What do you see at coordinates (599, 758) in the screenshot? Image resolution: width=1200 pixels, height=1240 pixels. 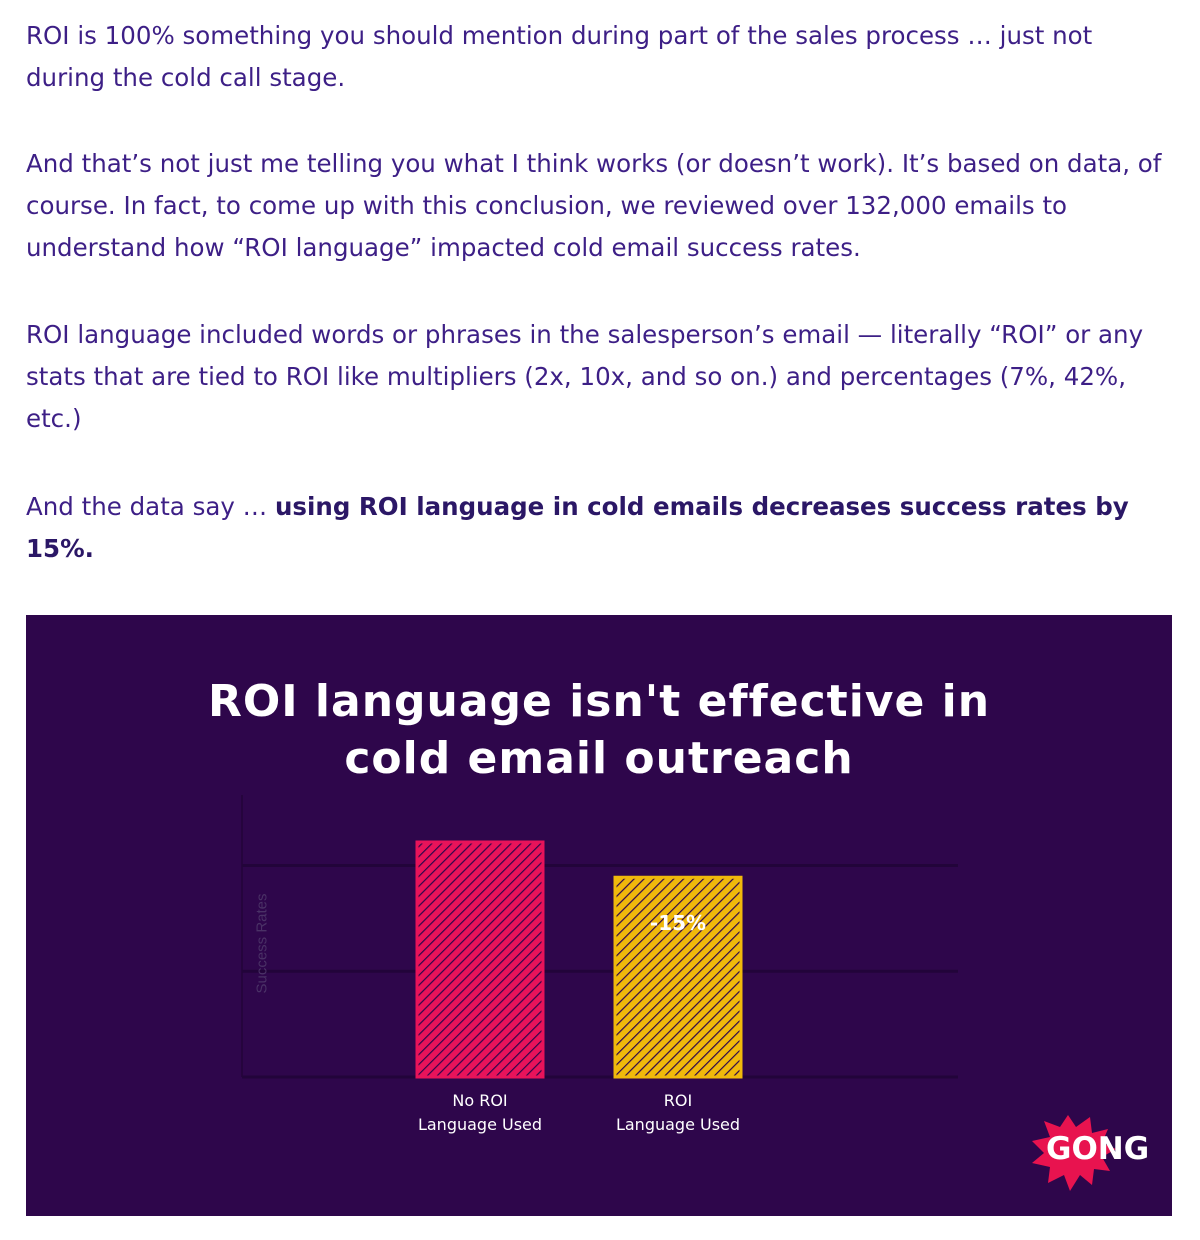 I see `chart-title-line-2: cold email outreach` at bounding box center [599, 758].